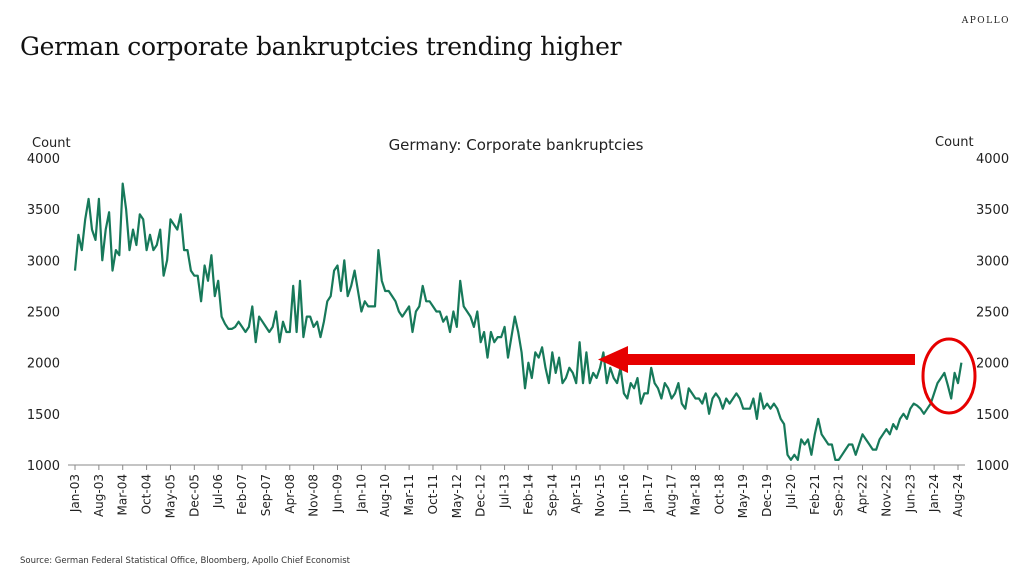  I want to click on x-tick-label: Nov-15, so click(600, 495).